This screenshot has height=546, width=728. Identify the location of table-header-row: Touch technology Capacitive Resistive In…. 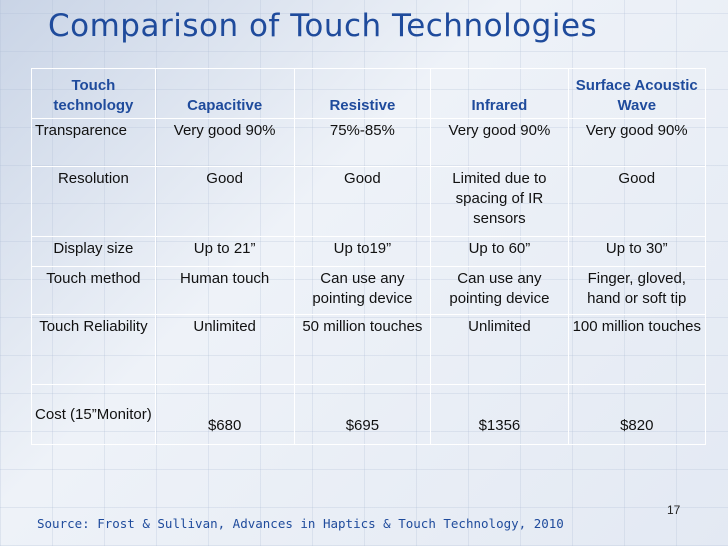
(369, 93).